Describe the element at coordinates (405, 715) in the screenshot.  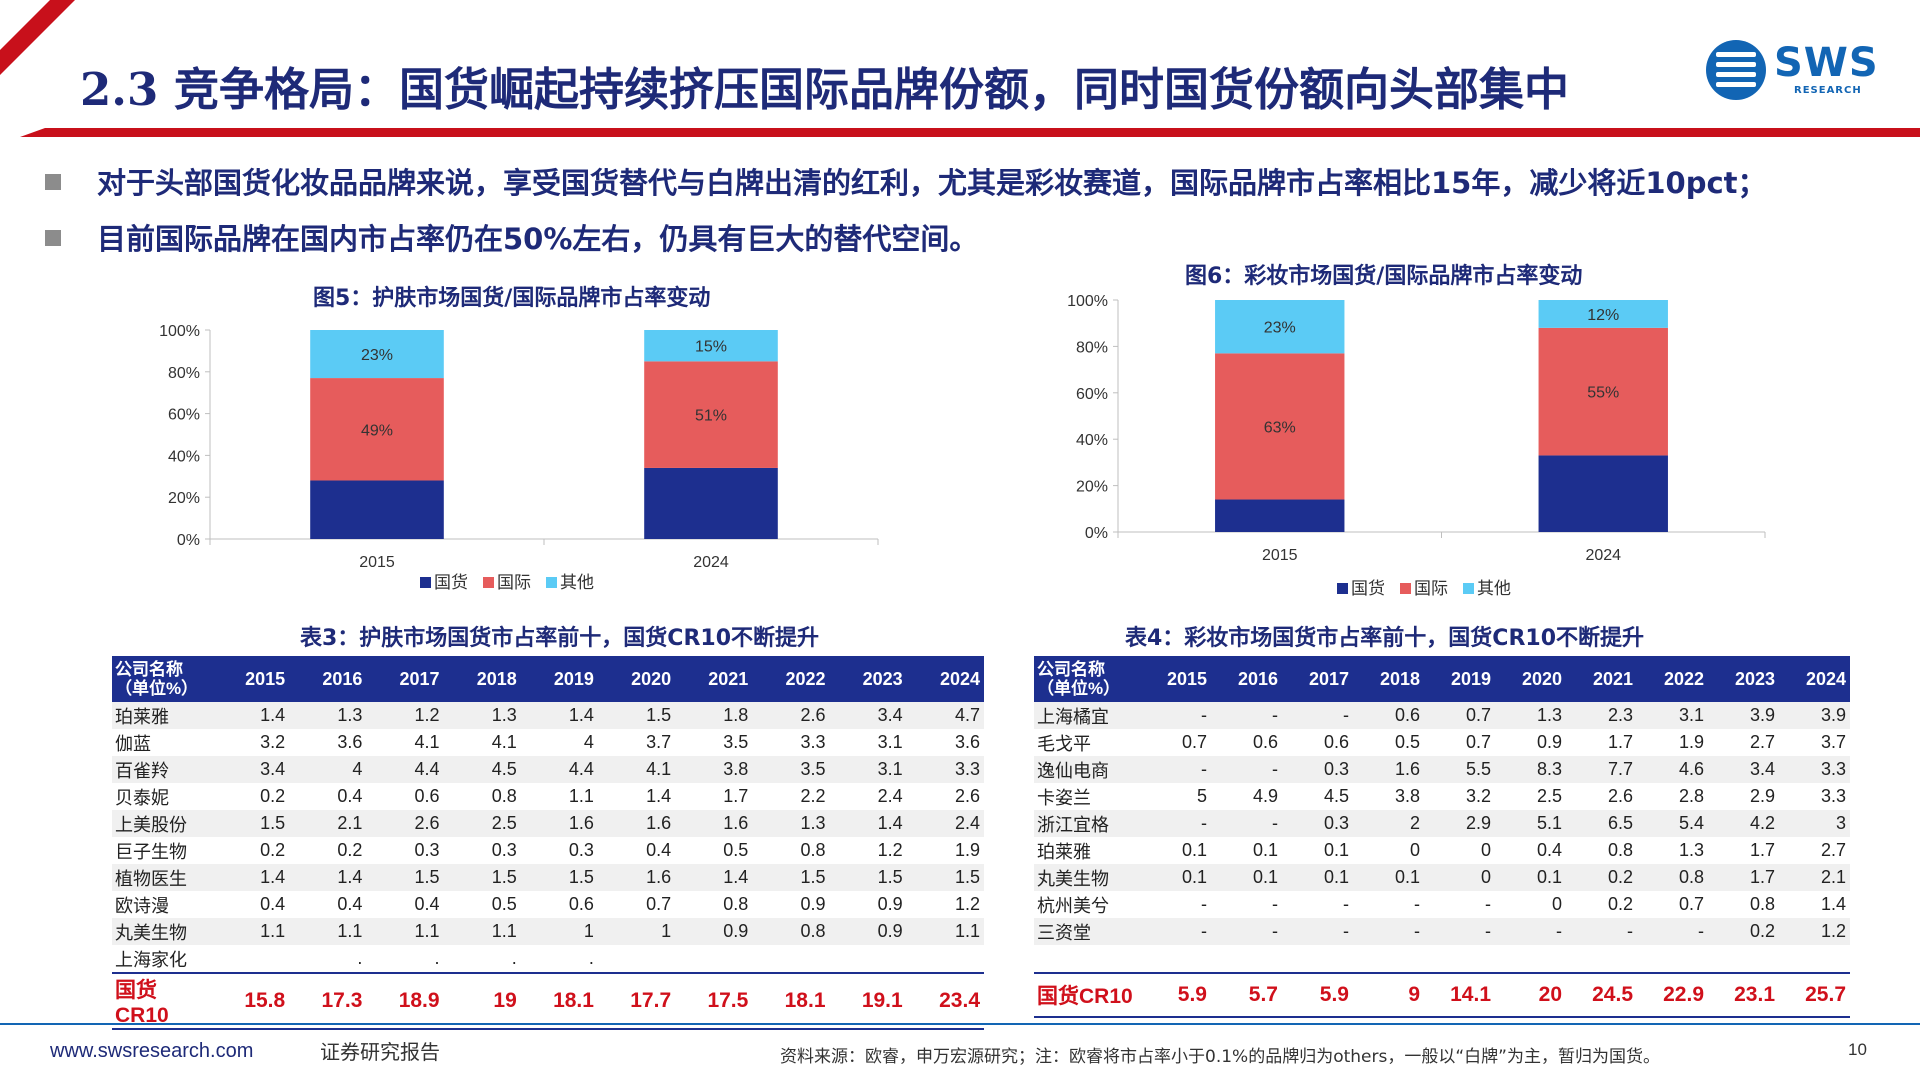
I see `table-cell: 1.2` at that location.